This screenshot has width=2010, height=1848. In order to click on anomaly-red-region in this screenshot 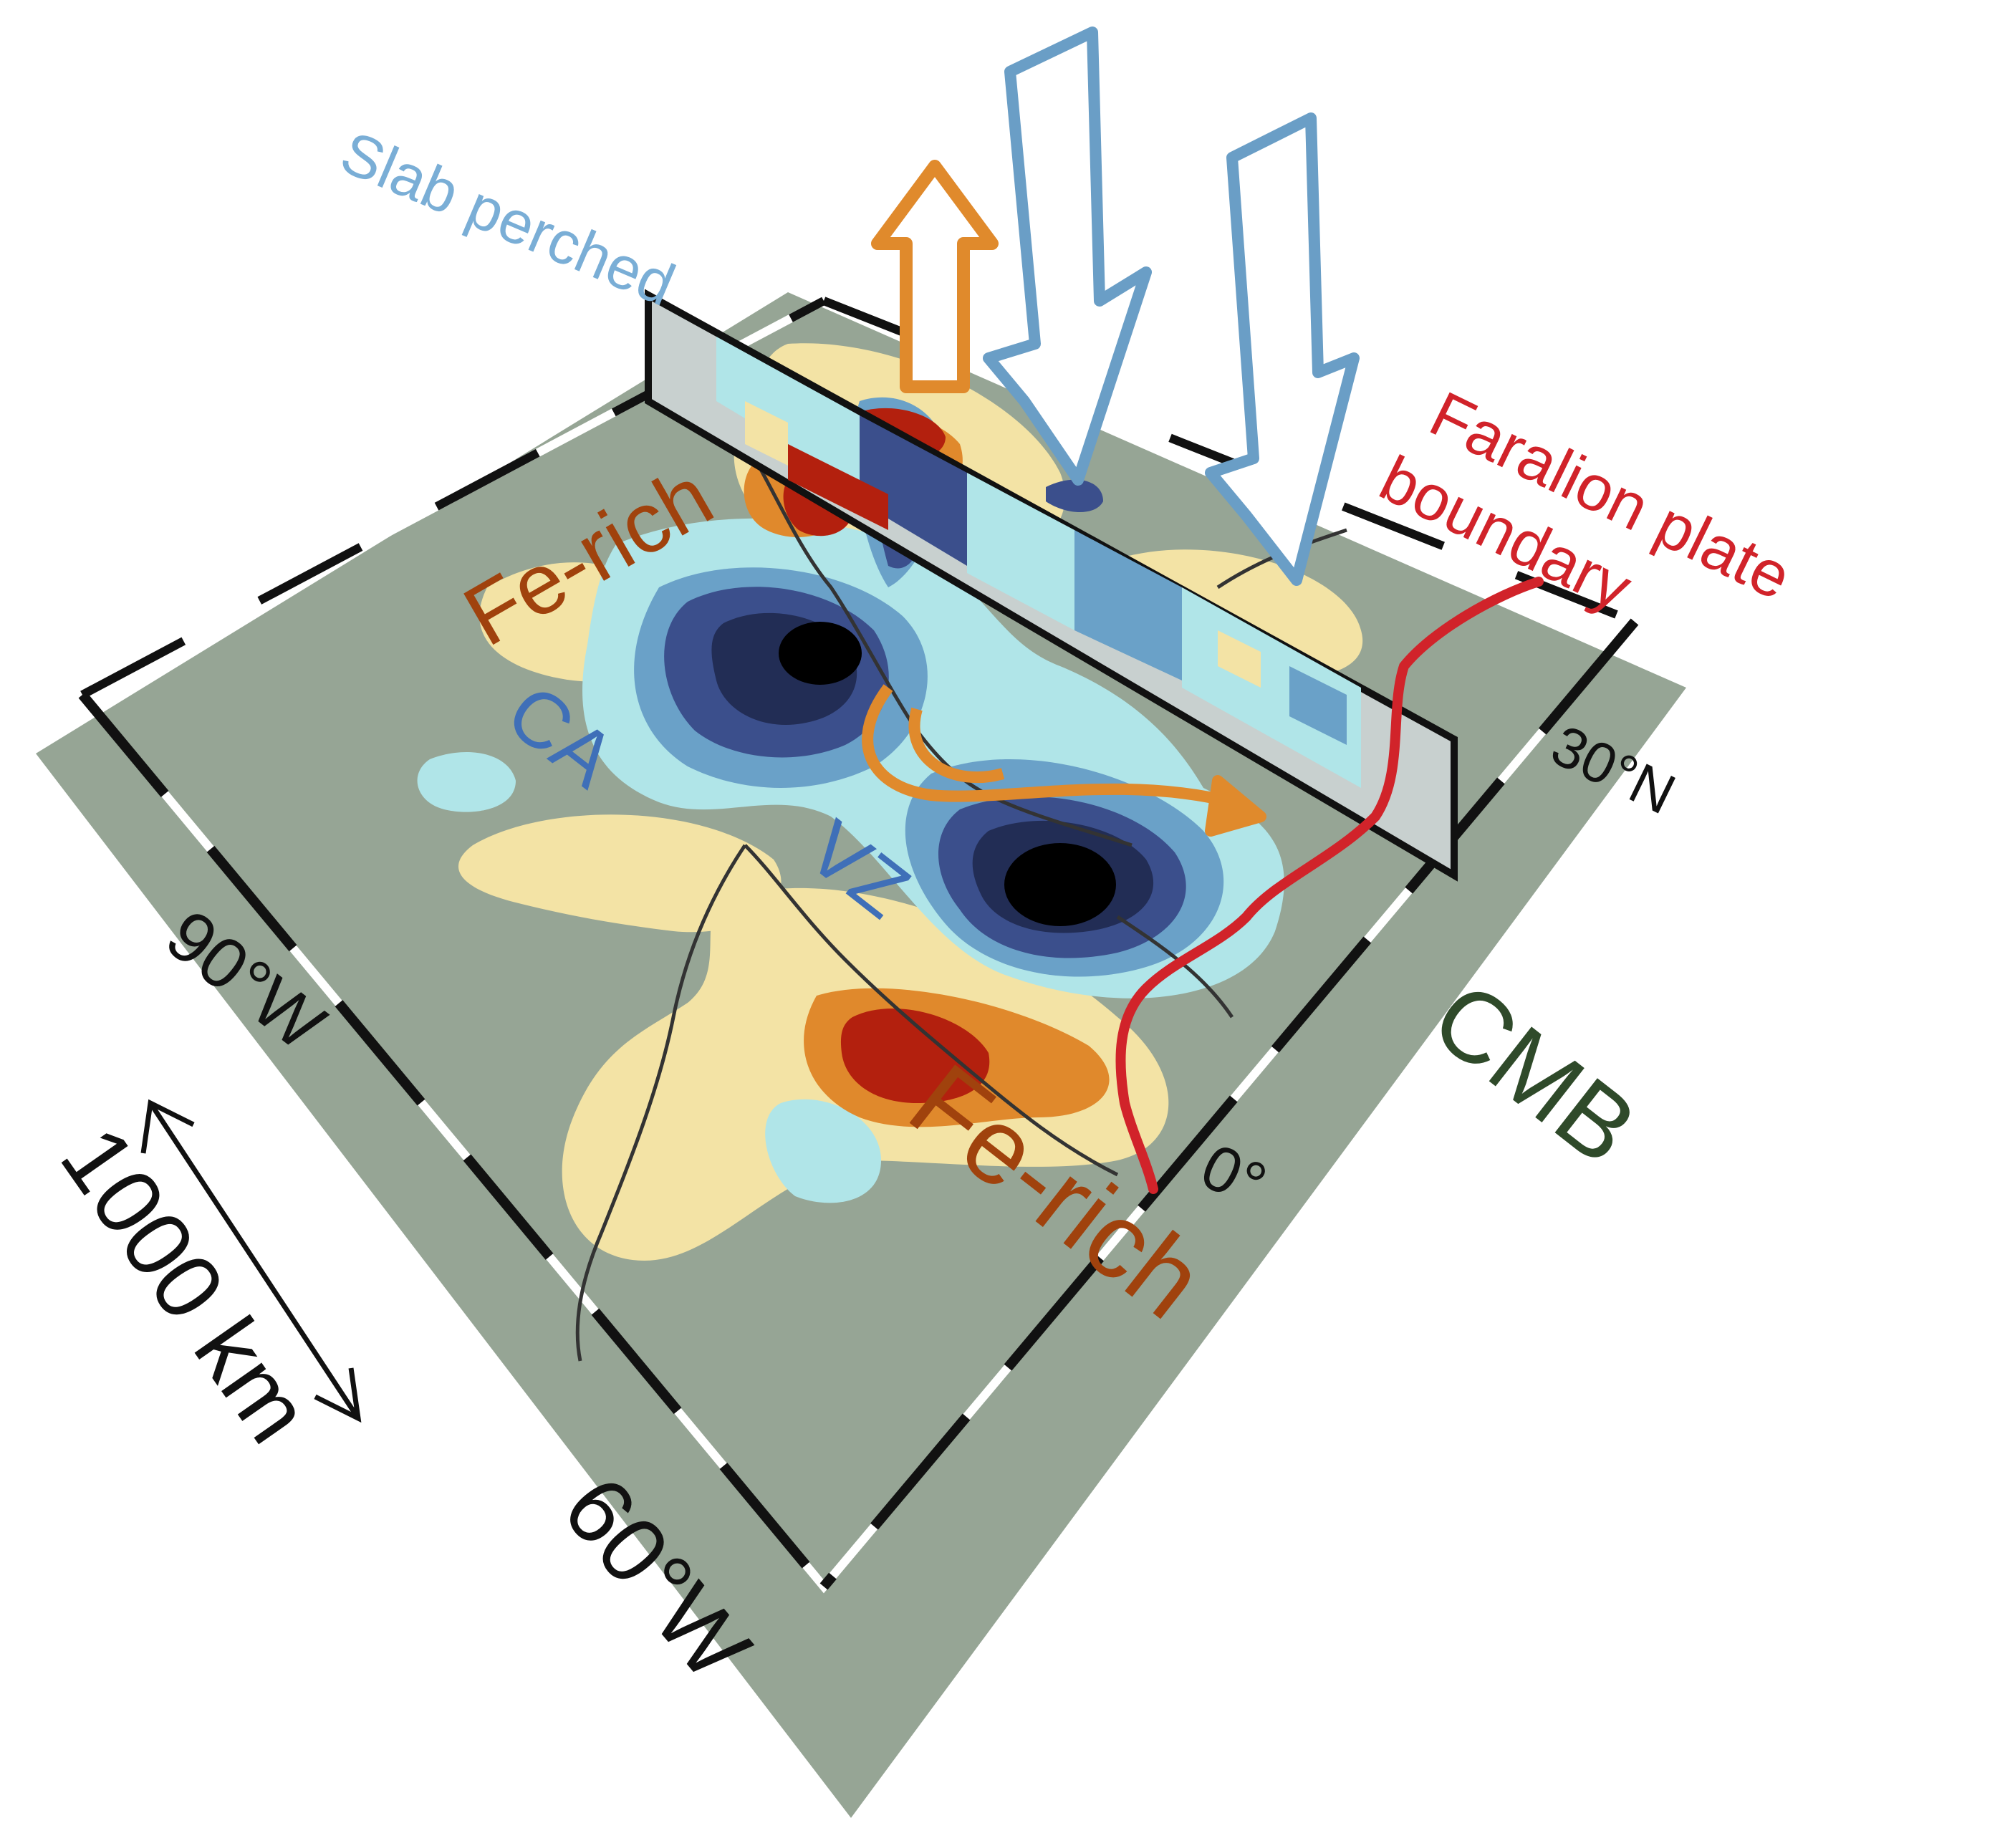, I will do `click(915, 1056)`.